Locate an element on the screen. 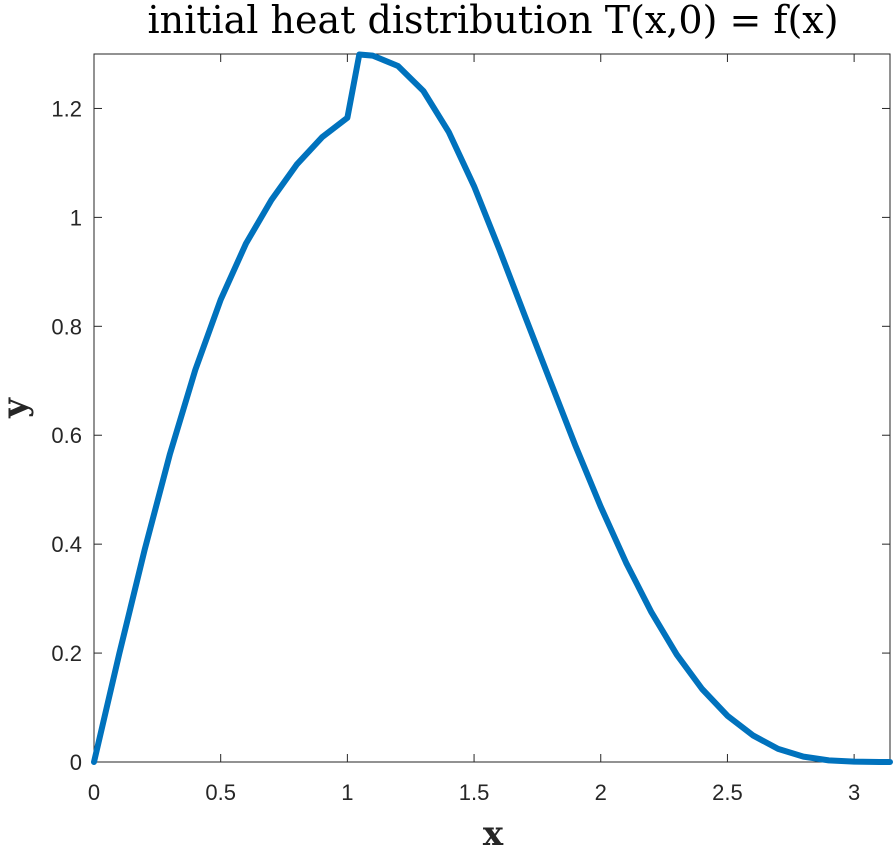 This screenshot has height=850, width=895. y-tick-label: 0.4 is located at coordinates (66, 544).